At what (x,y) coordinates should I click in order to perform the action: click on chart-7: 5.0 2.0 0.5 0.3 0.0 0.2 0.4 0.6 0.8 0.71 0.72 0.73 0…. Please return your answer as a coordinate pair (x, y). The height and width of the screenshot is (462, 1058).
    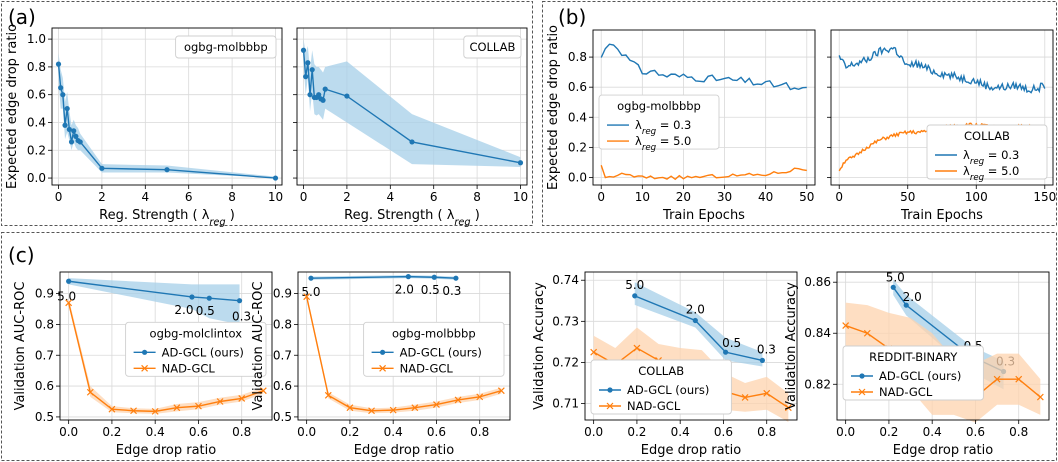
    Looking at the image, I should click on (665, 364).